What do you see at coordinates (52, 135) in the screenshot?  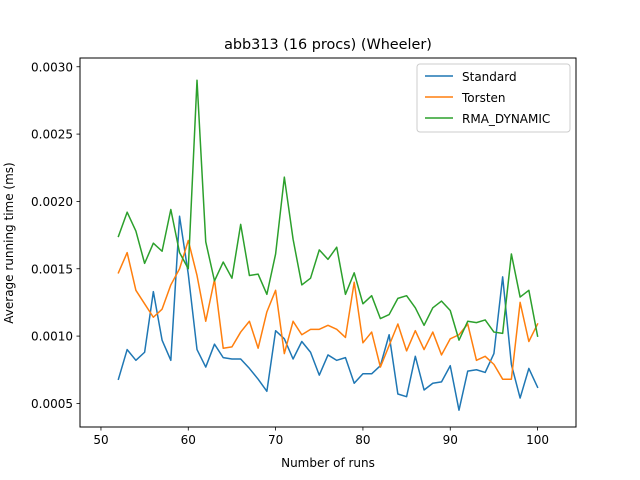 I see `y-tick-label: 0.0025` at bounding box center [52, 135].